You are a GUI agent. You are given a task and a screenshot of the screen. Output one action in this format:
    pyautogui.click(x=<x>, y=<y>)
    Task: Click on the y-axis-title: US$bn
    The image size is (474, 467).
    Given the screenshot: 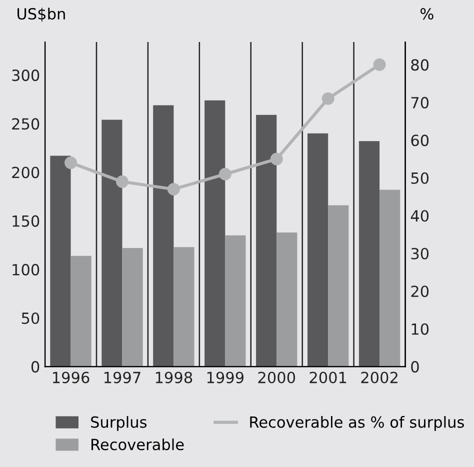 What is the action you would take?
    pyautogui.click(x=41, y=15)
    